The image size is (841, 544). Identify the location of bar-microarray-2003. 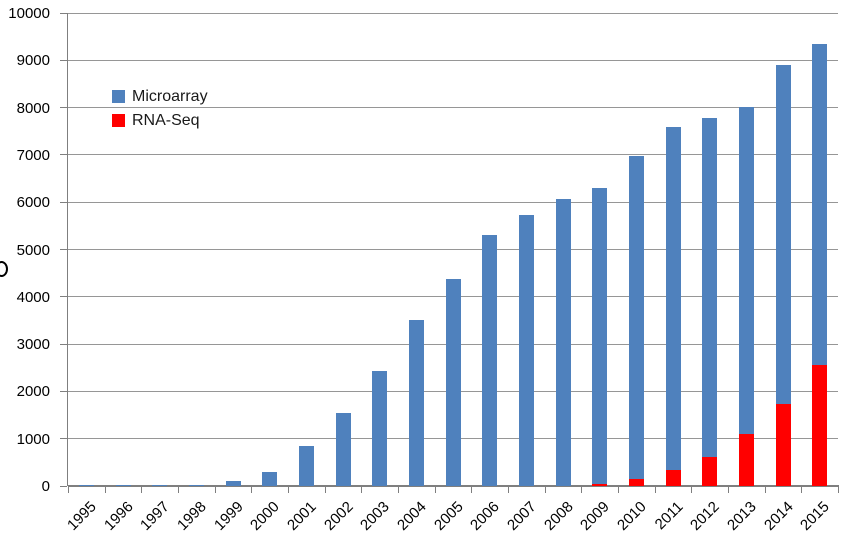
(380, 428).